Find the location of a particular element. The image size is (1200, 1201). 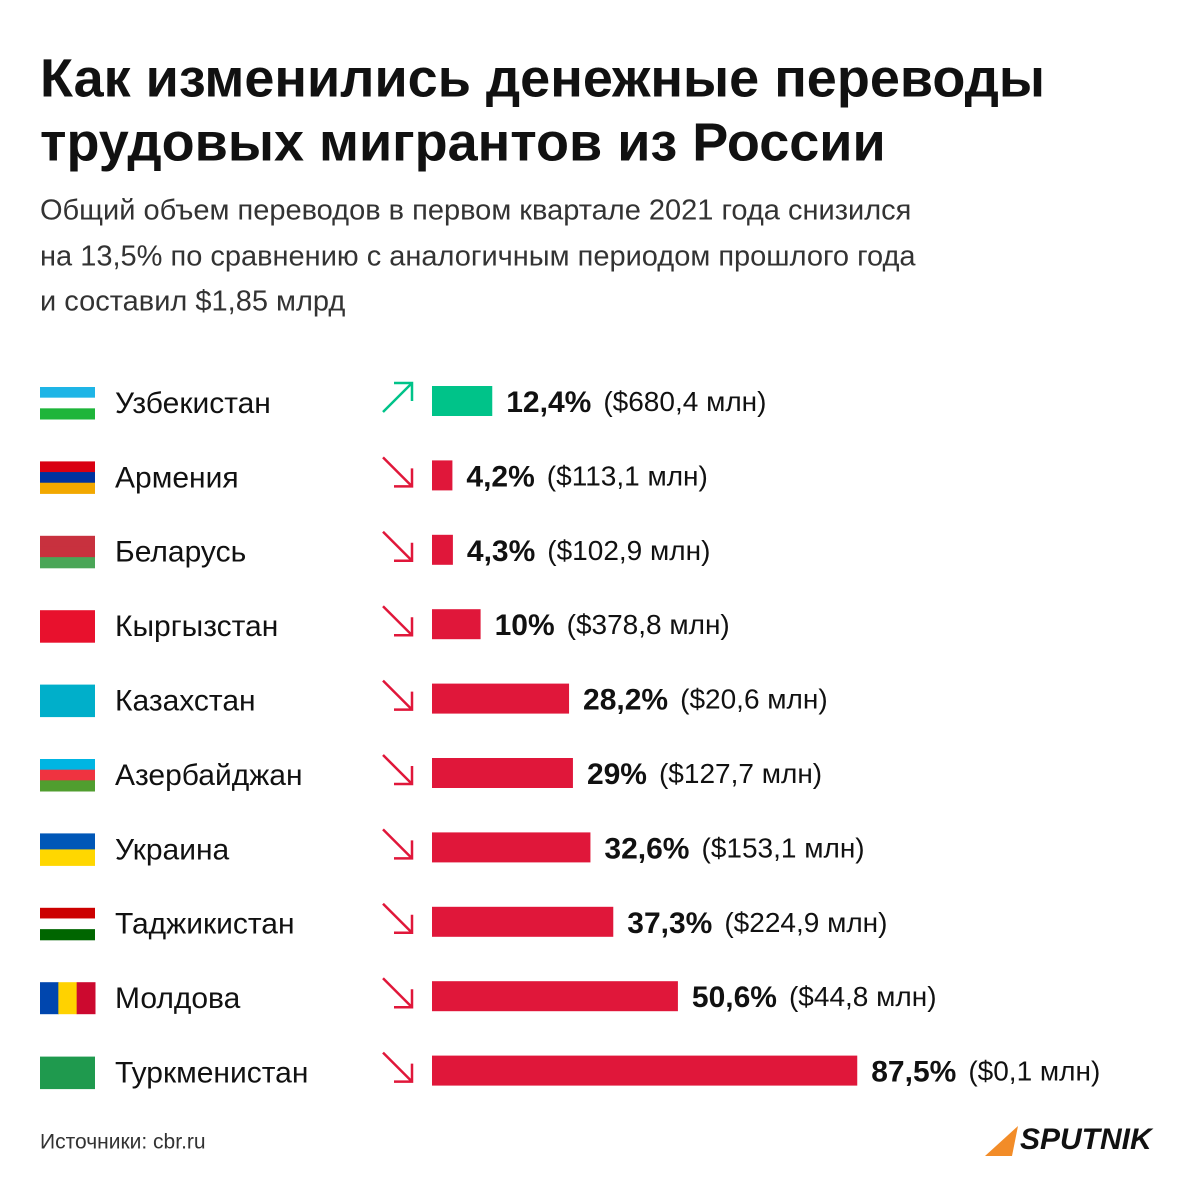

amount-label: ($153,1 млн) is located at coordinates (783, 848).